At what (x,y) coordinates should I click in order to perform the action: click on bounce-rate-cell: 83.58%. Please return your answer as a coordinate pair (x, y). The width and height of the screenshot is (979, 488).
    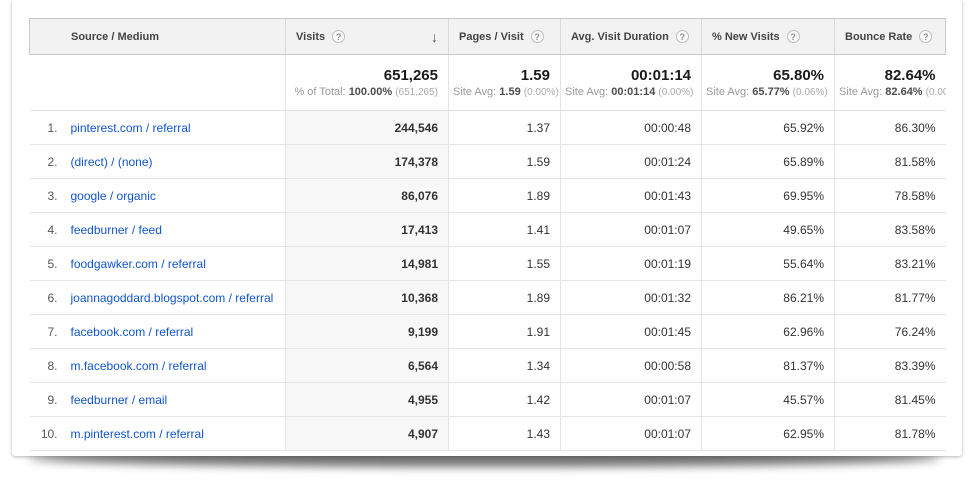
    Looking at the image, I should click on (890, 229).